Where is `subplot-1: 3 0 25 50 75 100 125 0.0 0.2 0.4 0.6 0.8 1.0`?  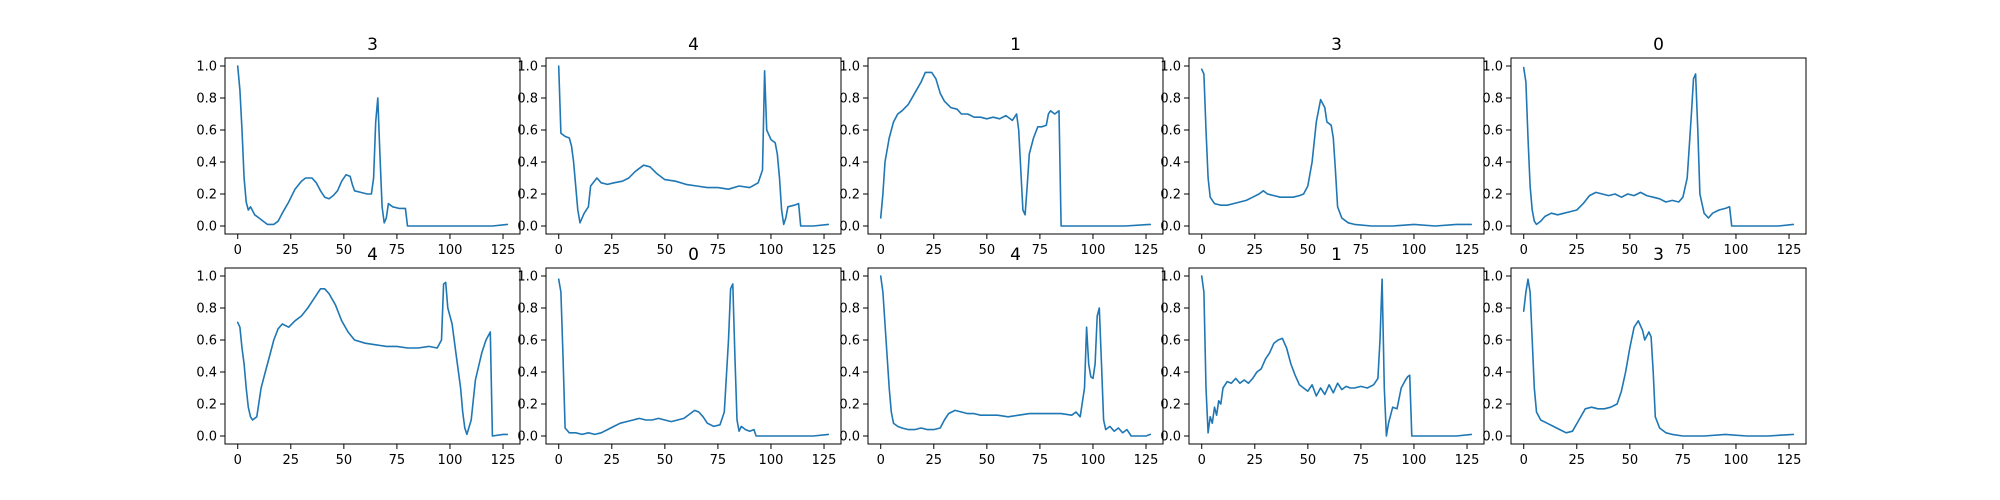 subplot-1: 3 0 25 50 75 100 125 0.0 0.2 0.4 0.6 0.8 1.0 is located at coordinates (358, 146).